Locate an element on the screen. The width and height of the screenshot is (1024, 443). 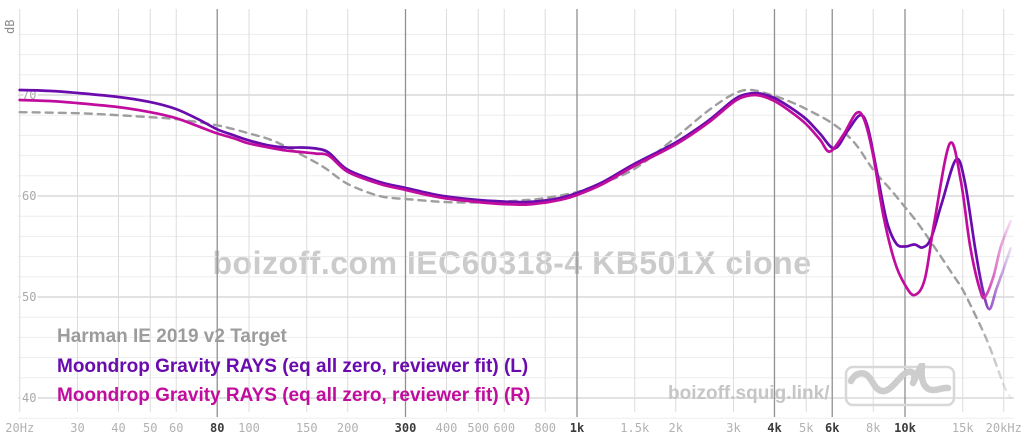
x-tick-label: 400 is located at coordinates (447, 428).